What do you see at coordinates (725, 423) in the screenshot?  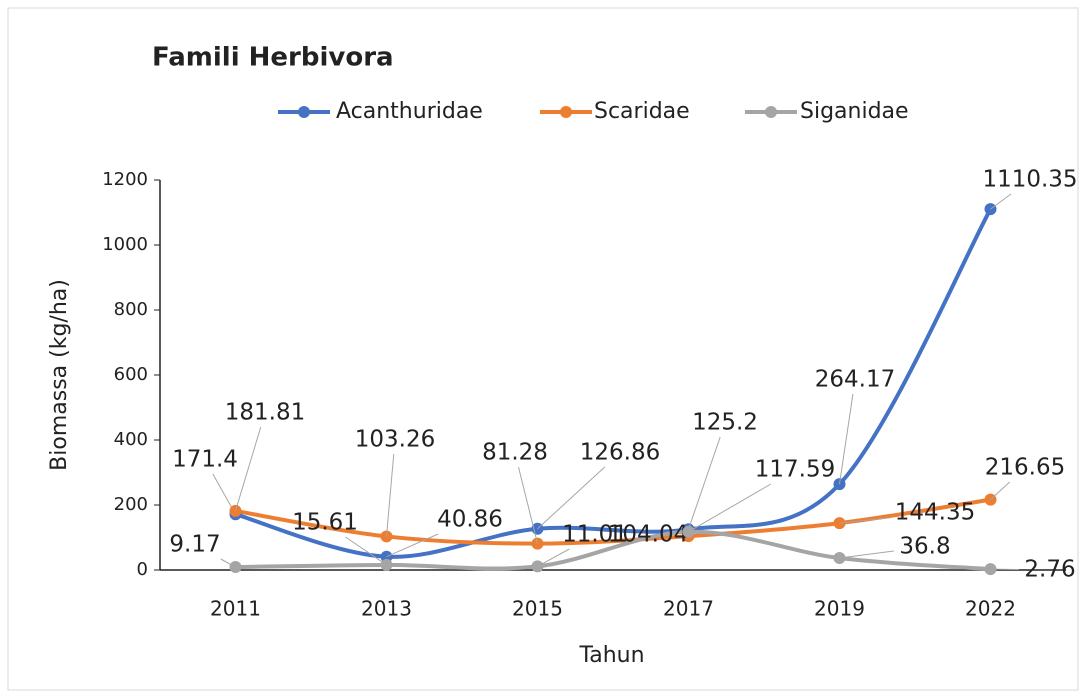 I see `data-label: 125.2` at bounding box center [725, 423].